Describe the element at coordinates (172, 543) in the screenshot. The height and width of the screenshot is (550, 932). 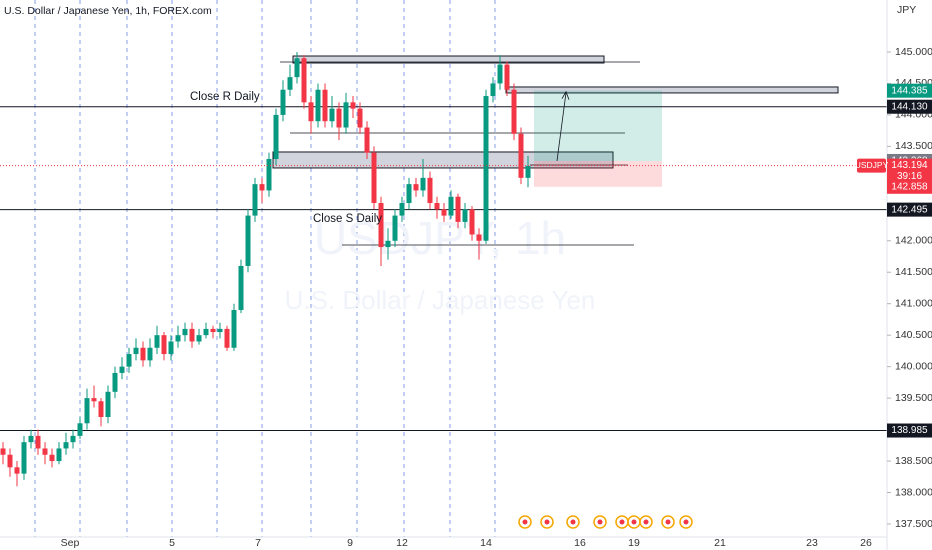
I see `x-tick-label: 5` at that location.